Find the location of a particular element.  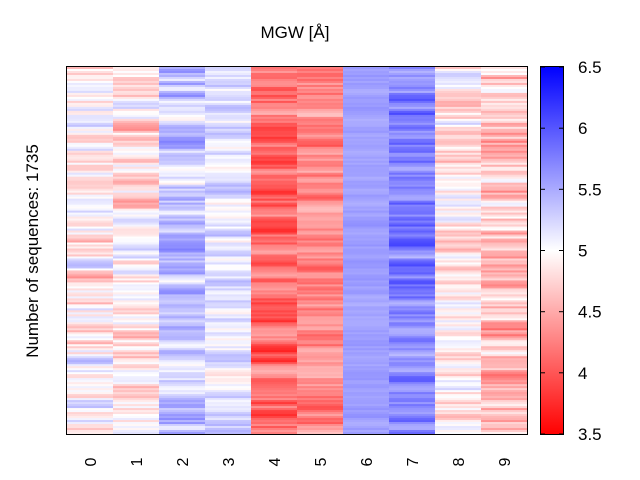

x-tick-label: 7 is located at coordinates (413, 461).